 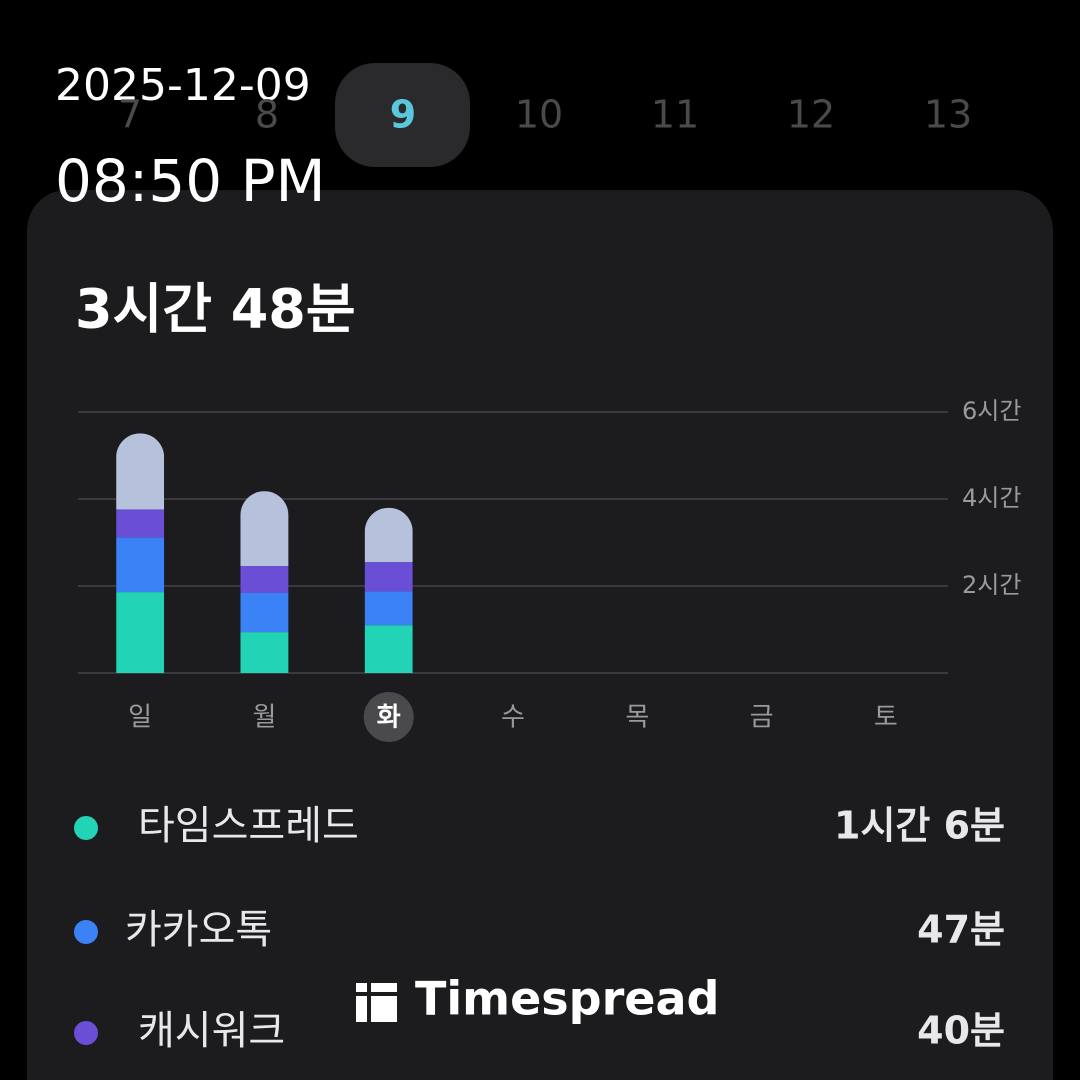 What do you see at coordinates (961, 930) in the screenshot?
I see `app-time: 47분` at bounding box center [961, 930].